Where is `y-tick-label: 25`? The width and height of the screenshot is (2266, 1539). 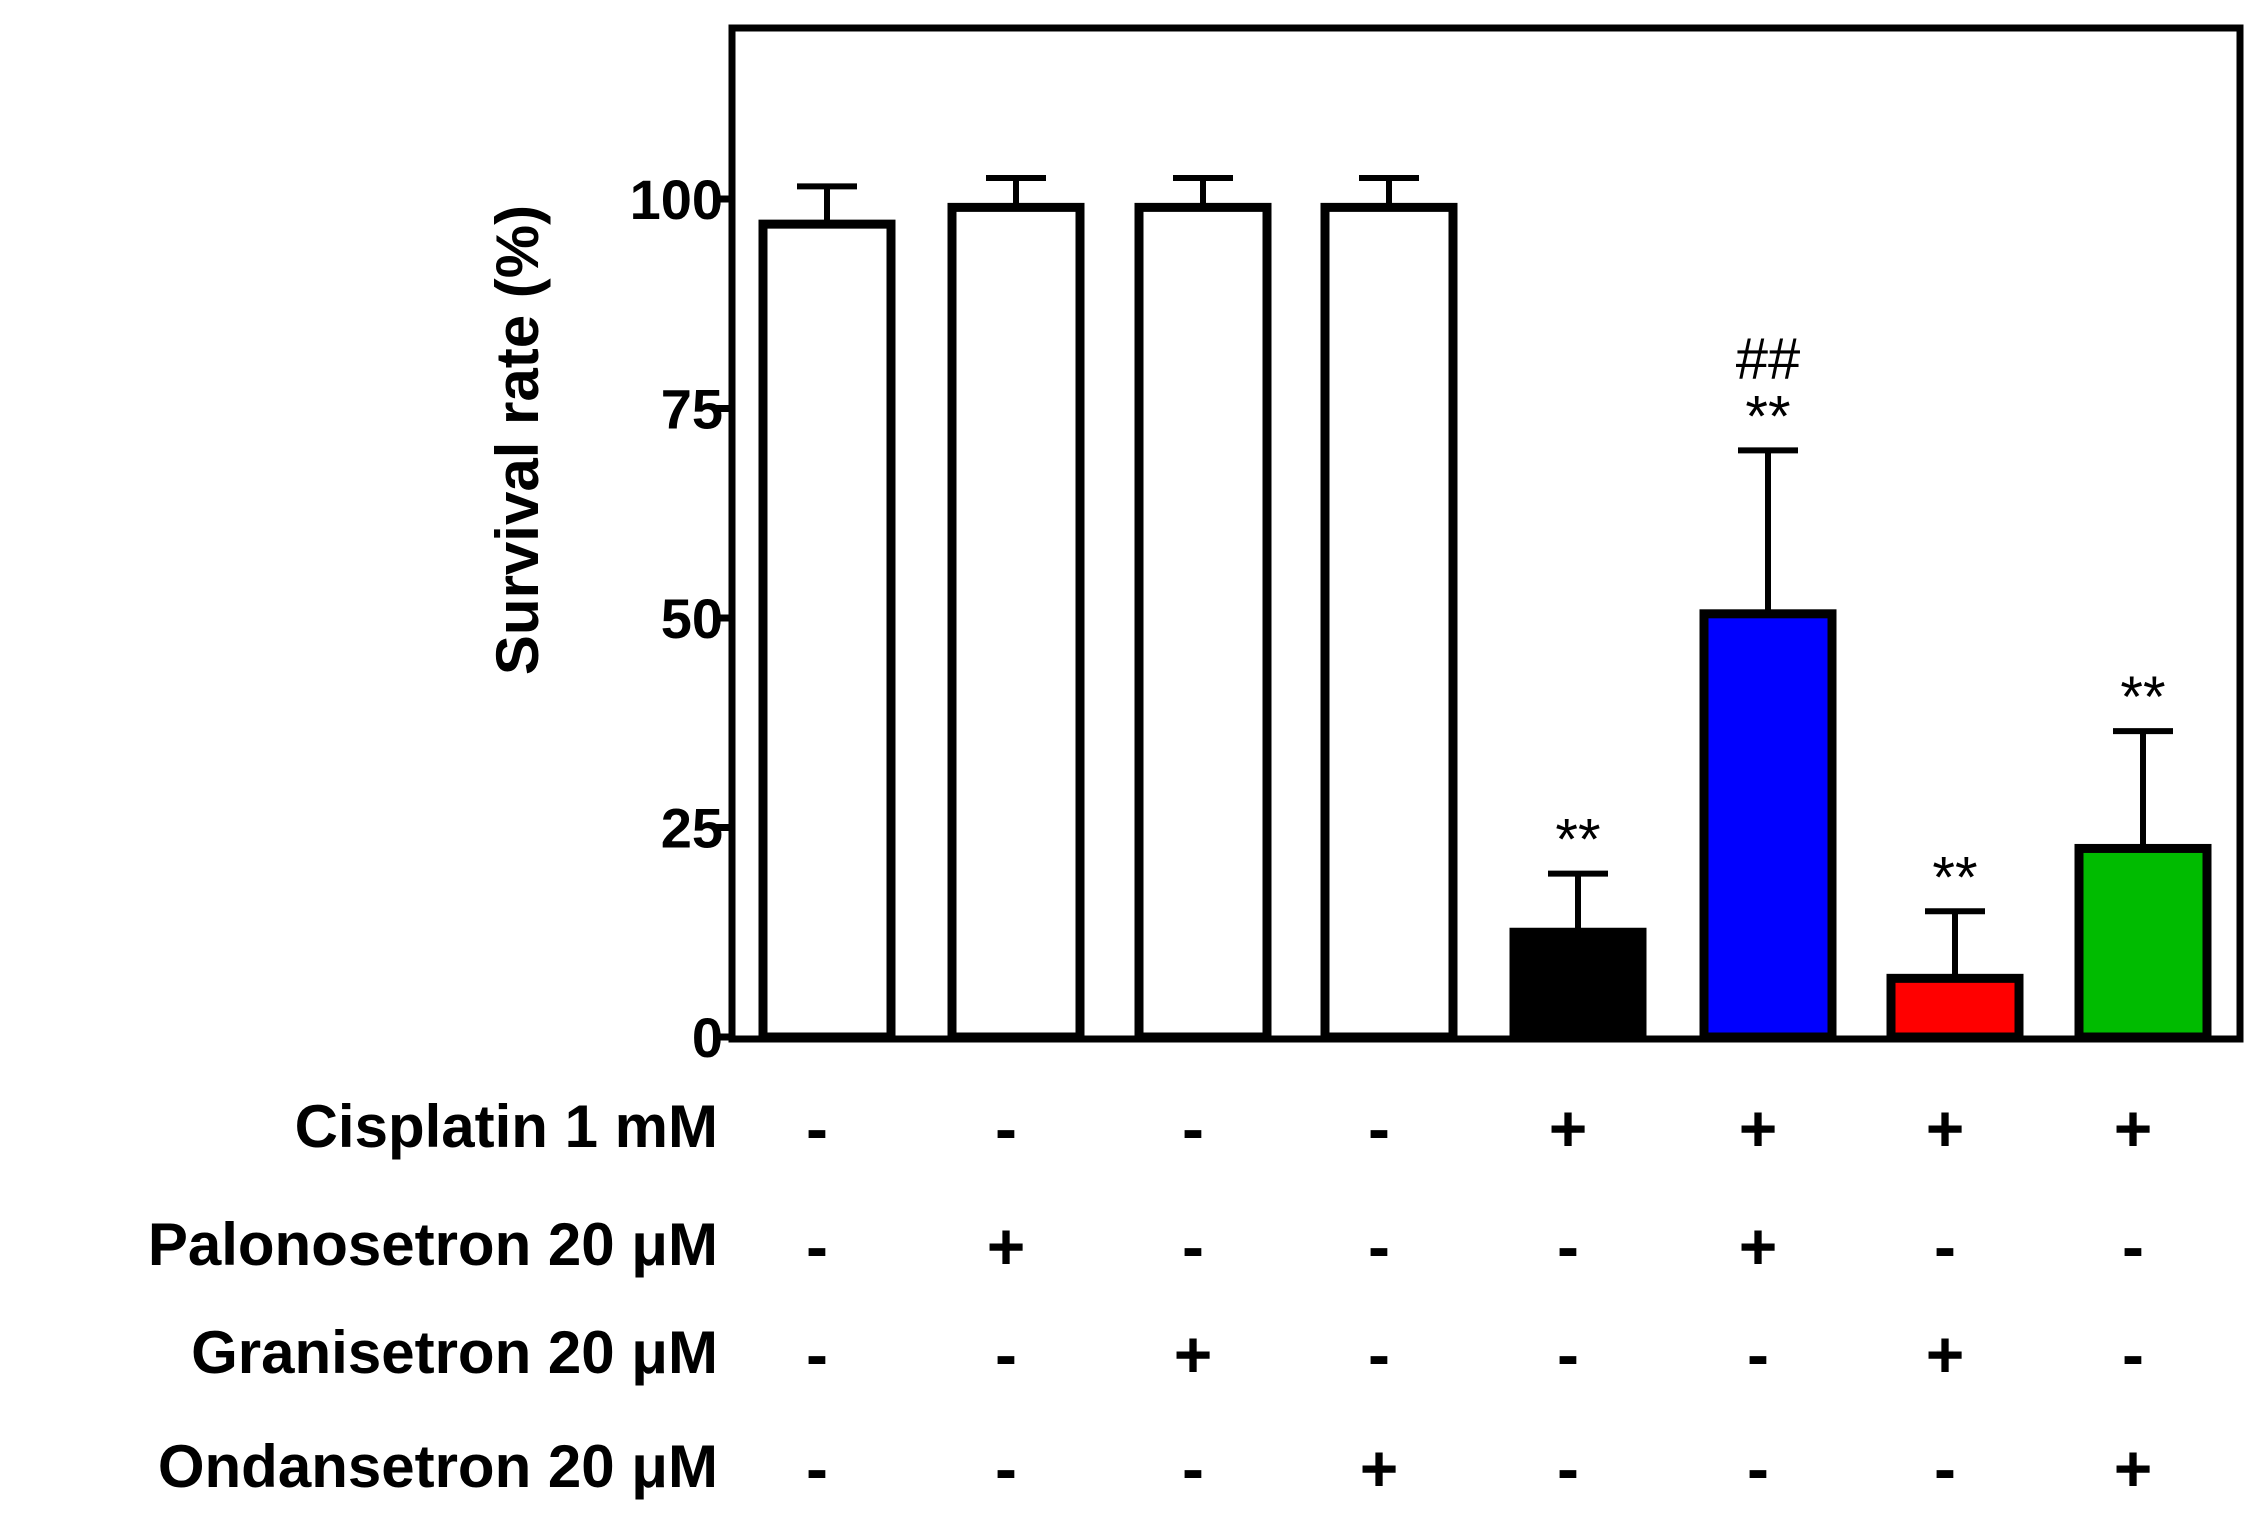 y-tick-label: 25 is located at coordinates (692, 828).